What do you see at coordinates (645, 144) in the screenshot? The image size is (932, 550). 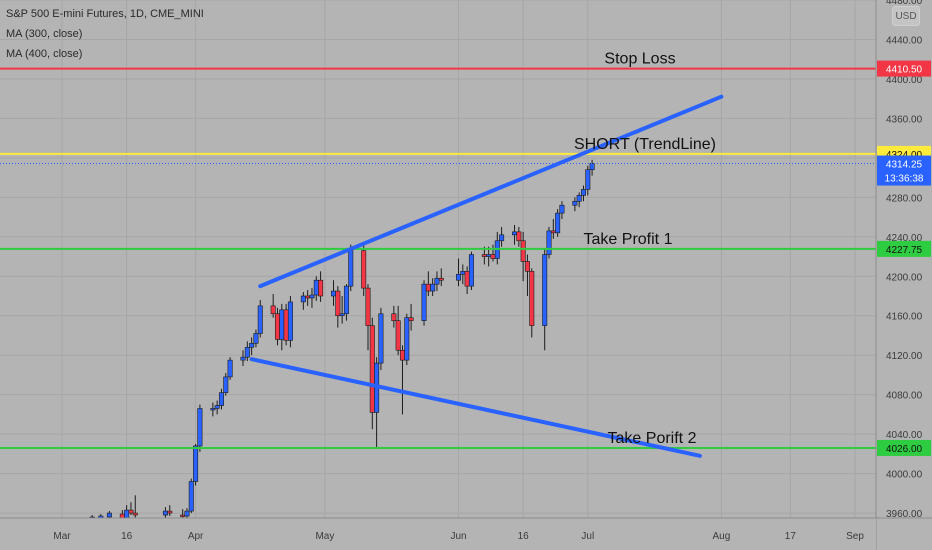 I see `level-label: SHORT (TrendLine)` at bounding box center [645, 144].